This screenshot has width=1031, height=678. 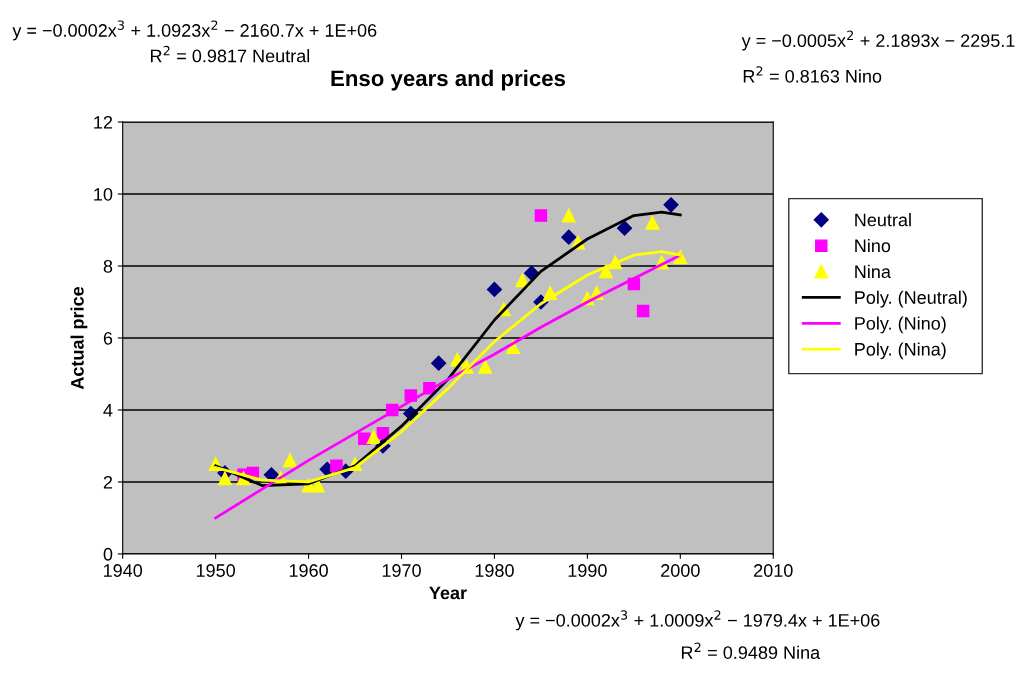 I want to click on y-tick-label: 0, so click(x=108, y=554).